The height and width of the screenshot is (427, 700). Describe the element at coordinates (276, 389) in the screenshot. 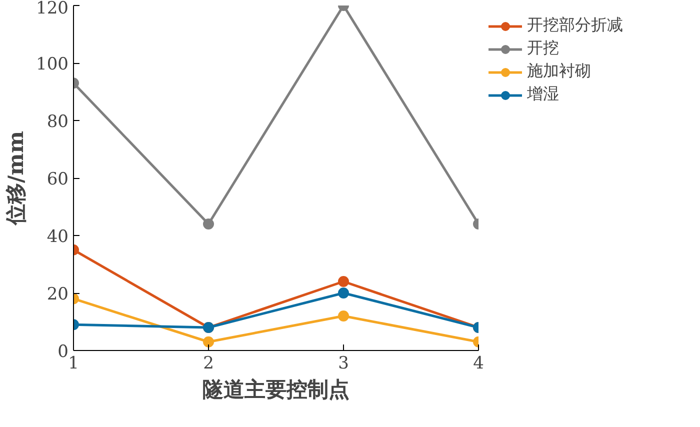

I see `x-axis-title: 隧道主要控制点` at that location.